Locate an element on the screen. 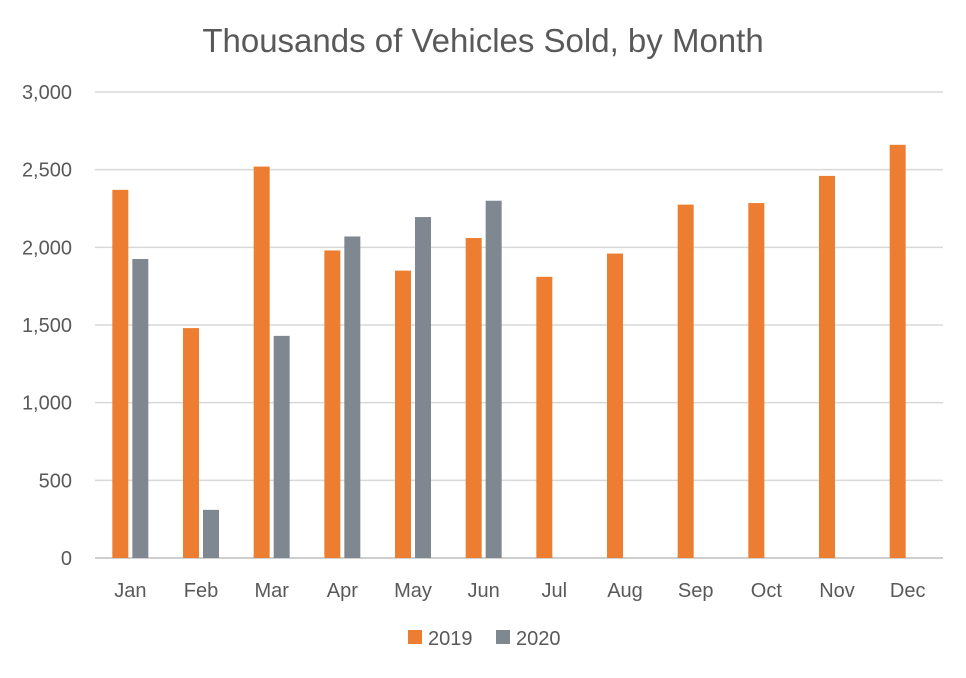 The width and height of the screenshot is (966, 678). y-tick-label: 2,500 is located at coordinates (47, 171).